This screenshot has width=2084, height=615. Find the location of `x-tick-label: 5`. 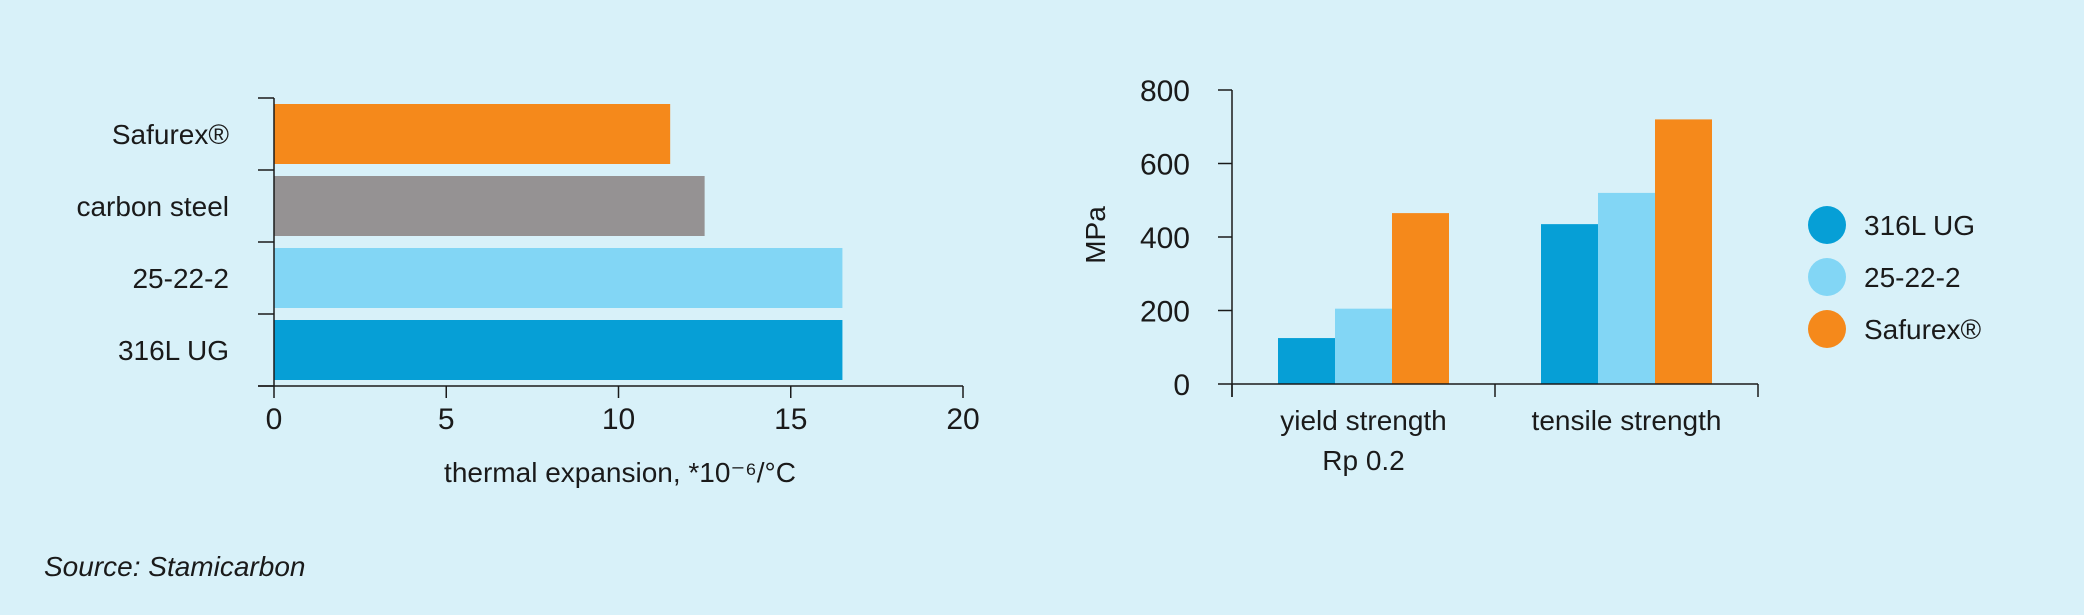

x-tick-label: 5 is located at coordinates (446, 419).